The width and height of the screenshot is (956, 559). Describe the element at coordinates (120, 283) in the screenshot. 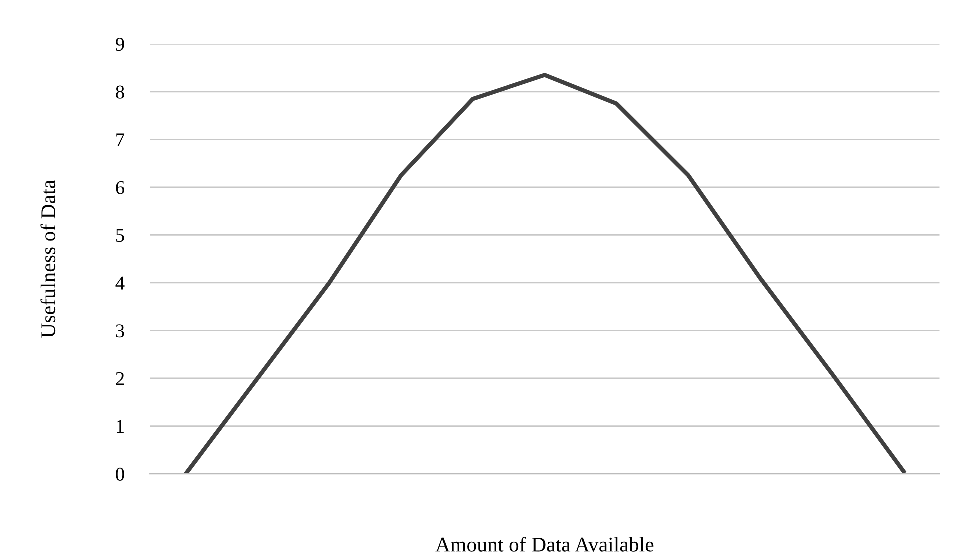

I see `y-tick-label: 4` at that location.